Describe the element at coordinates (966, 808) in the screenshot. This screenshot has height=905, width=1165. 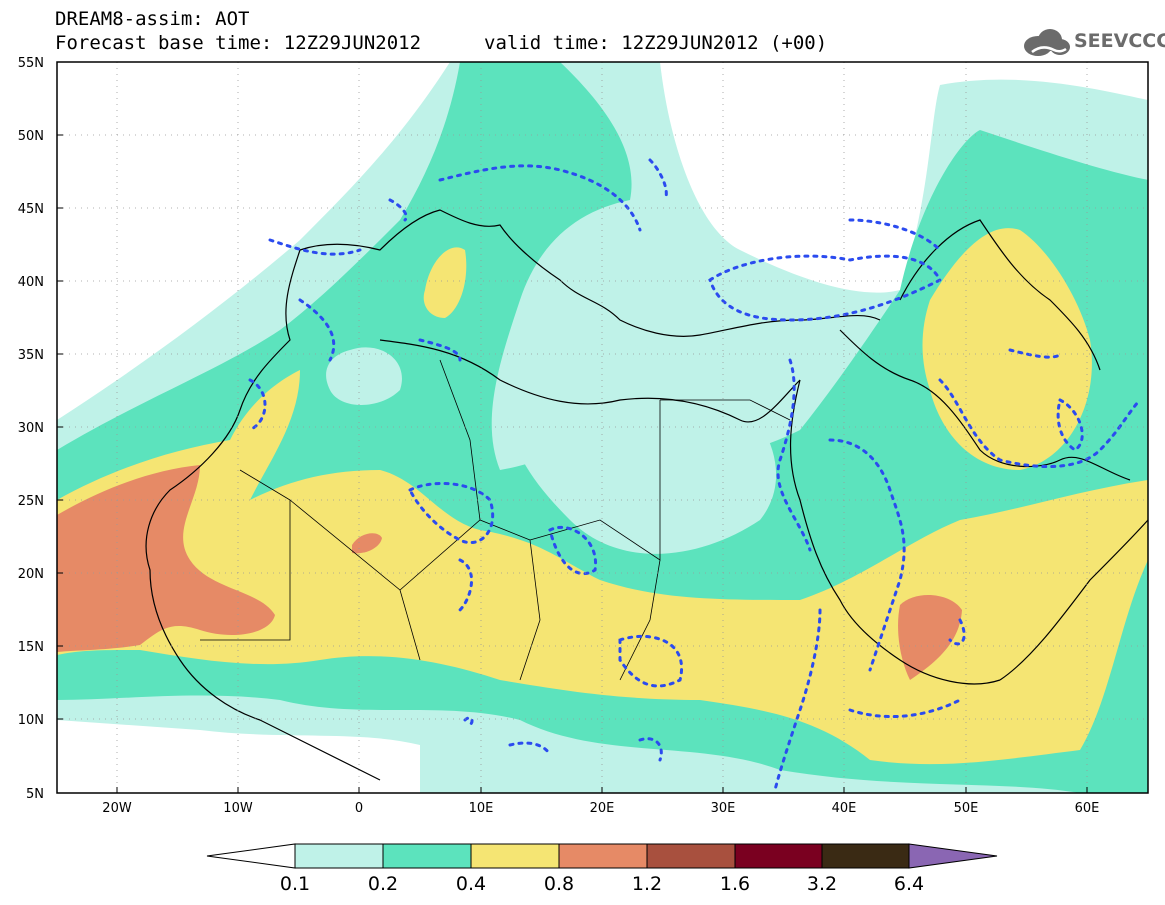
I see `lon-label: 50E` at that location.